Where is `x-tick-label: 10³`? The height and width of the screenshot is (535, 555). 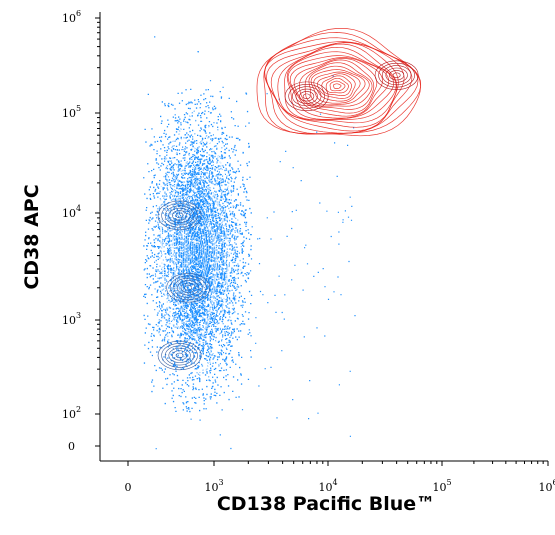 x-tick-label: 10³ is located at coordinates (213, 486).